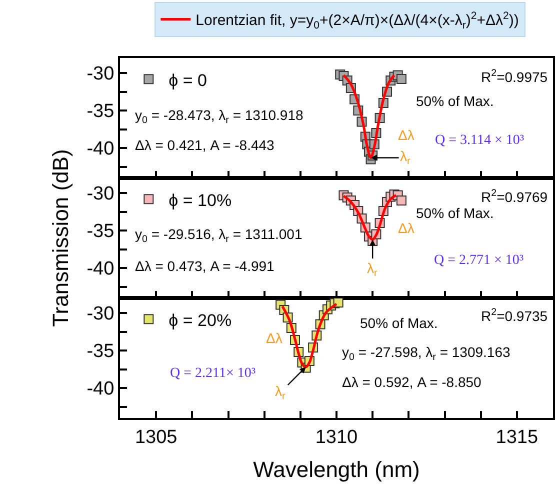 This screenshot has width=556, height=493. Describe the element at coordinates (479, 140) in the screenshot. I see `annotation: Q = 3.114 × 10³` at that location.